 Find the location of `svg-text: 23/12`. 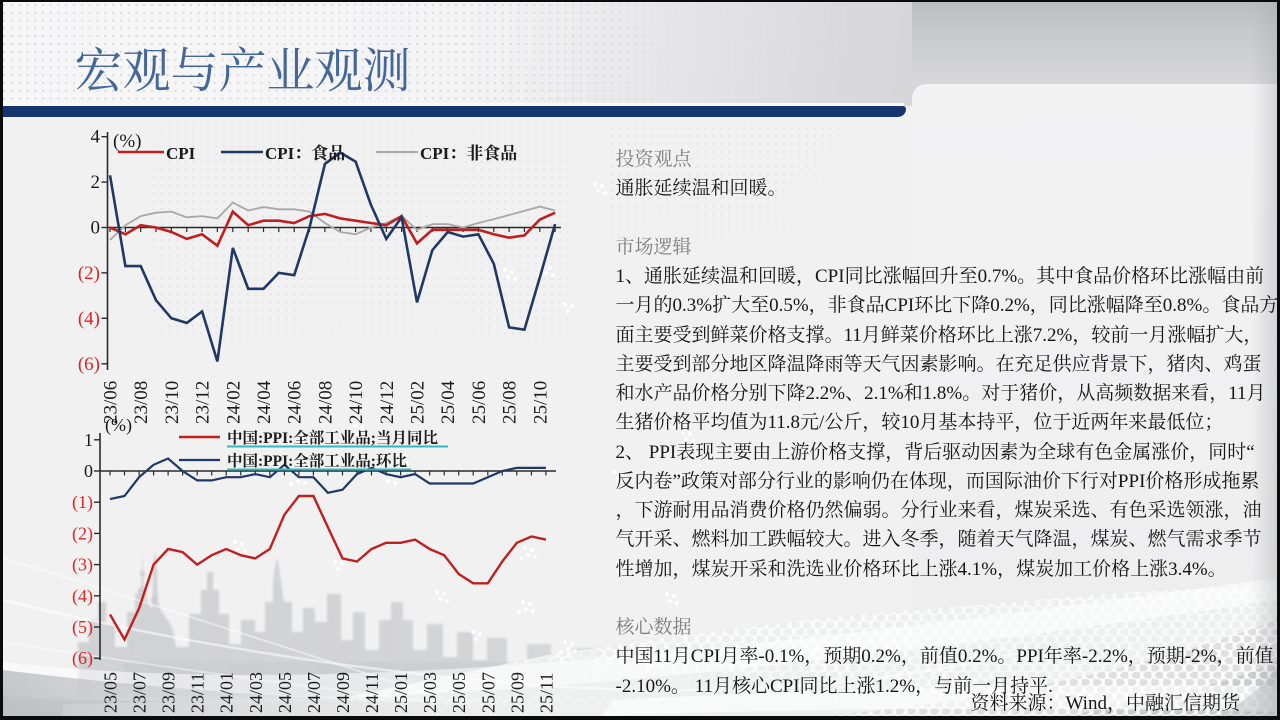

svg-text: 23/12 is located at coordinates (202, 402).